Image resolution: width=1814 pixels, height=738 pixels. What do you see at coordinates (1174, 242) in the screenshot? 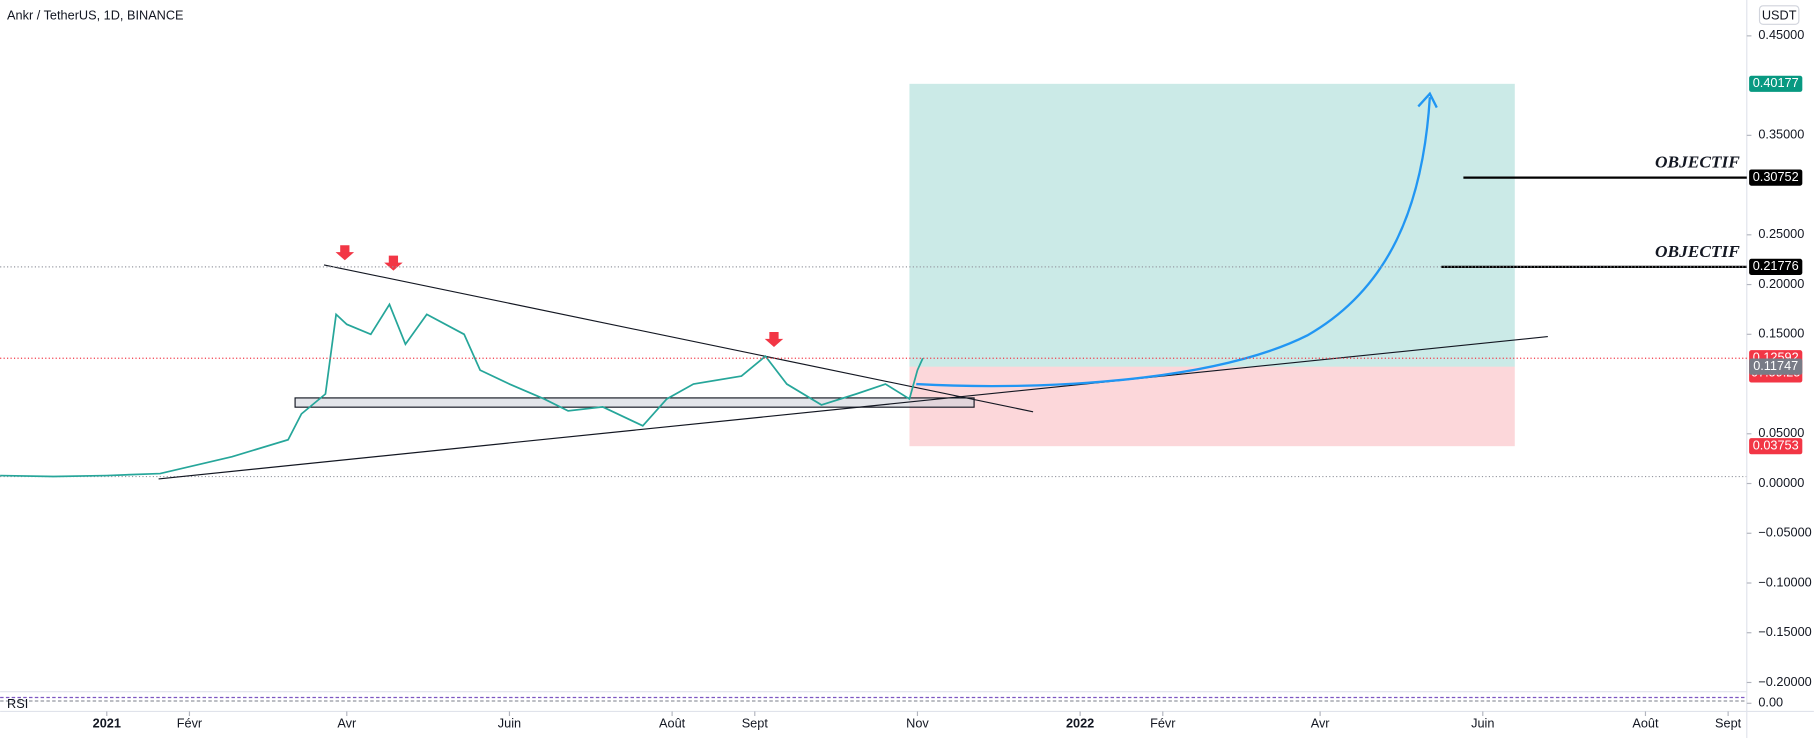
I see `projection-curve` at bounding box center [1174, 242].